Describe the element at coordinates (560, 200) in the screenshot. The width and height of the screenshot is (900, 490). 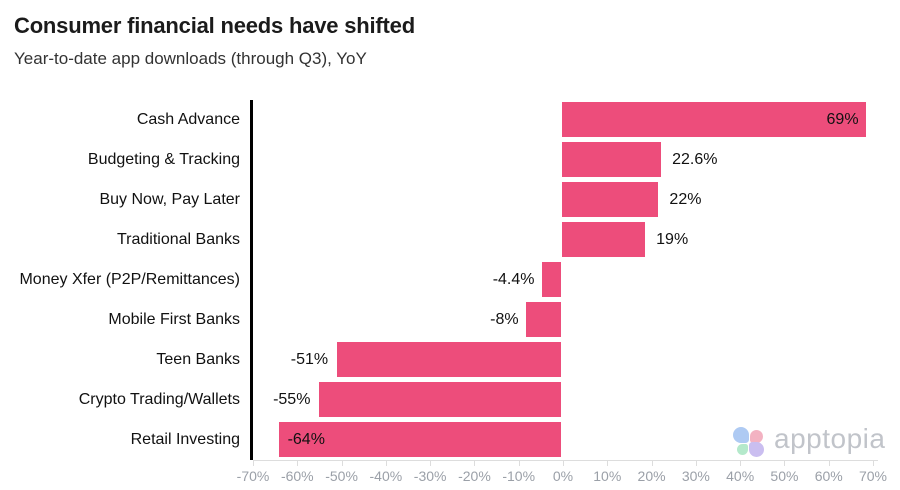
I see `plot-cell: 22%` at that location.